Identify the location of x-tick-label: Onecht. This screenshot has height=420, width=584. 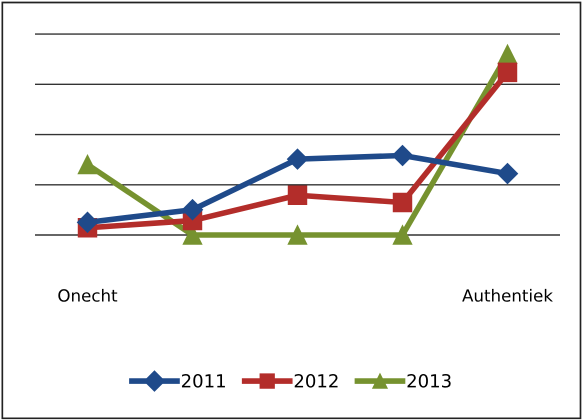
(88, 295).